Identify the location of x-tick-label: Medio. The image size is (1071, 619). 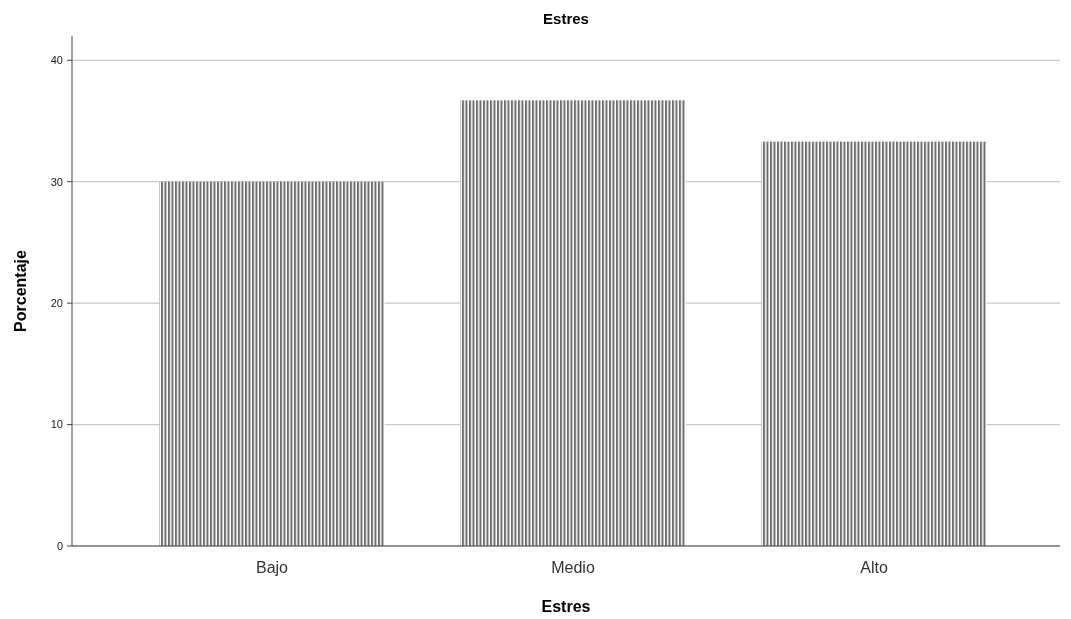
(573, 567).